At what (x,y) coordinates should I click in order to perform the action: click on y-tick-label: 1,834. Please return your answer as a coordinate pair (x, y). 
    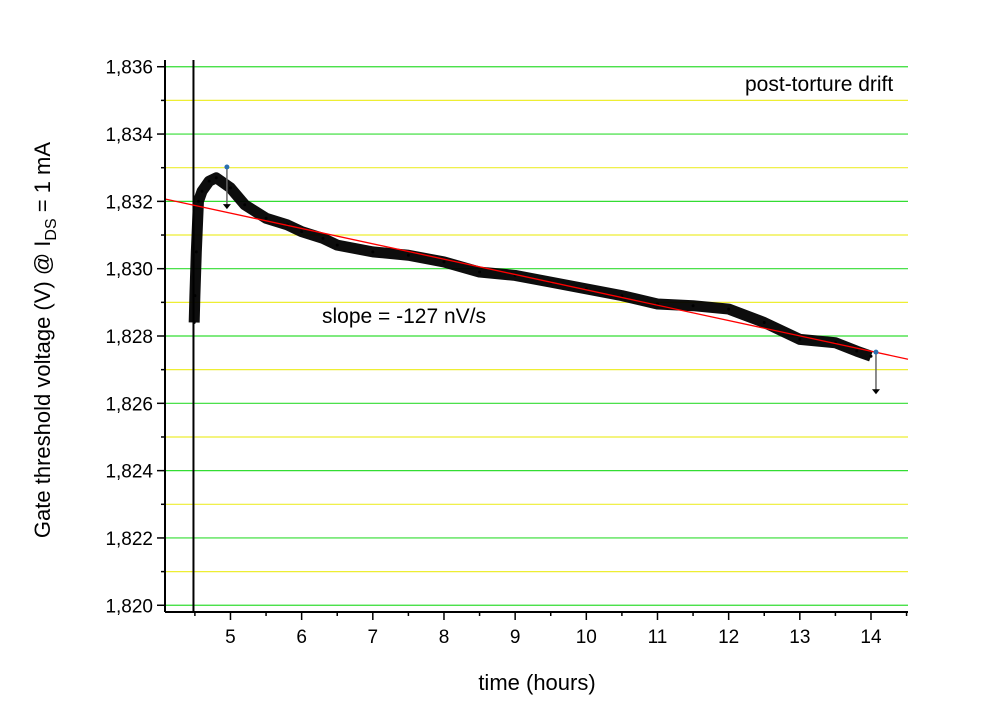
    Looking at the image, I should click on (129, 135).